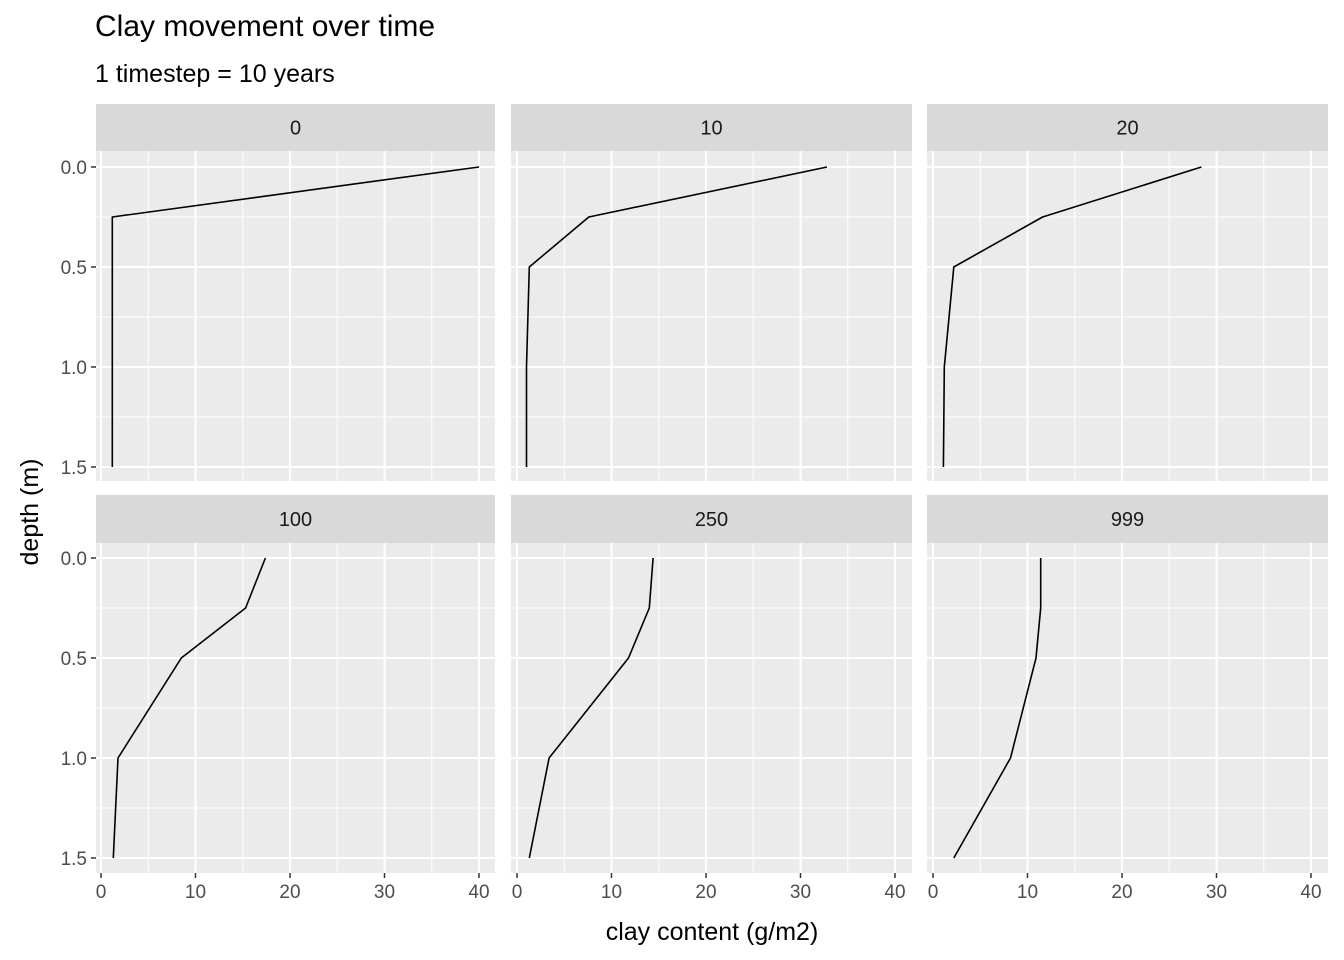 The width and height of the screenshot is (1344, 960). I want to click on facet-strip-label: 10, so click(711, 129).